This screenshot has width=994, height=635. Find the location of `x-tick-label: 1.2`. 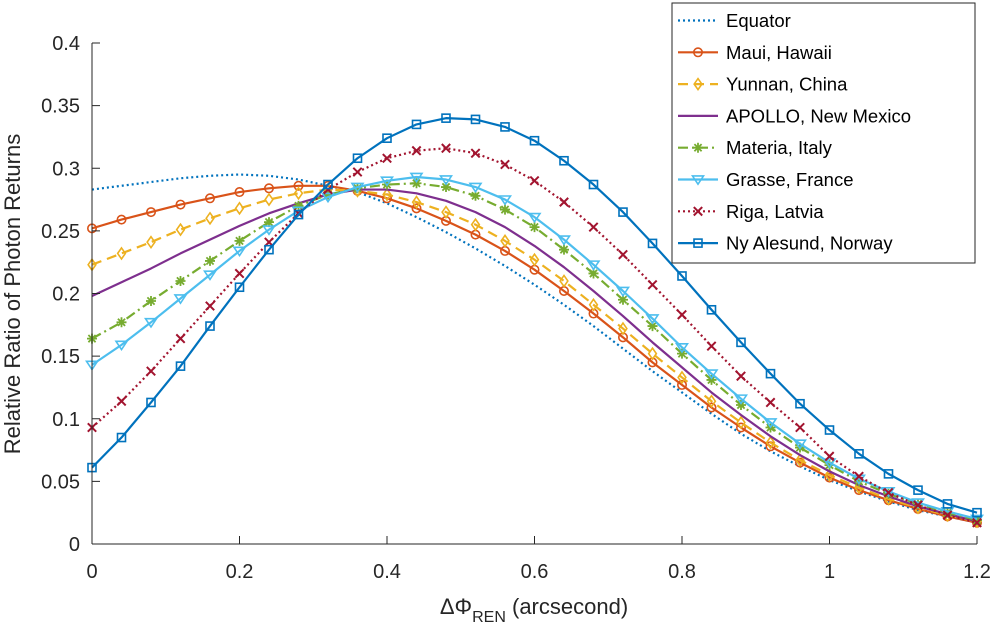

x-tick-label: 1.2 is located at coordinates (977, 572).